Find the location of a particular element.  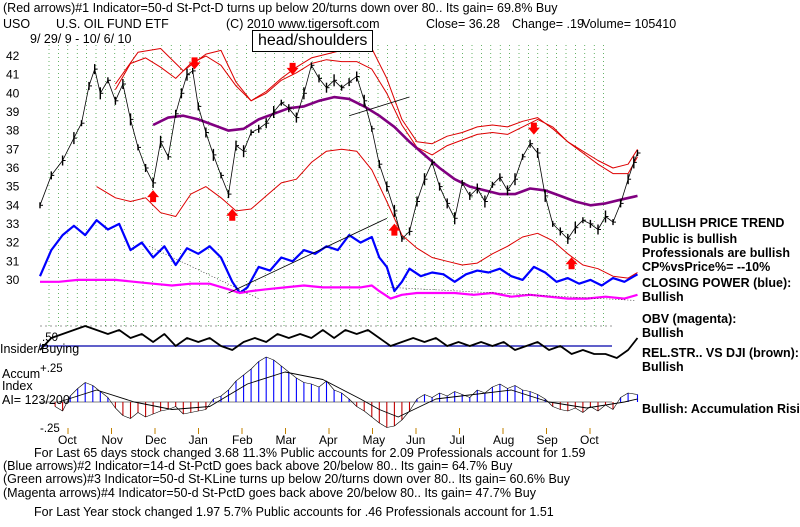

obv-value: Bullish is located at coordinates (663, 333).